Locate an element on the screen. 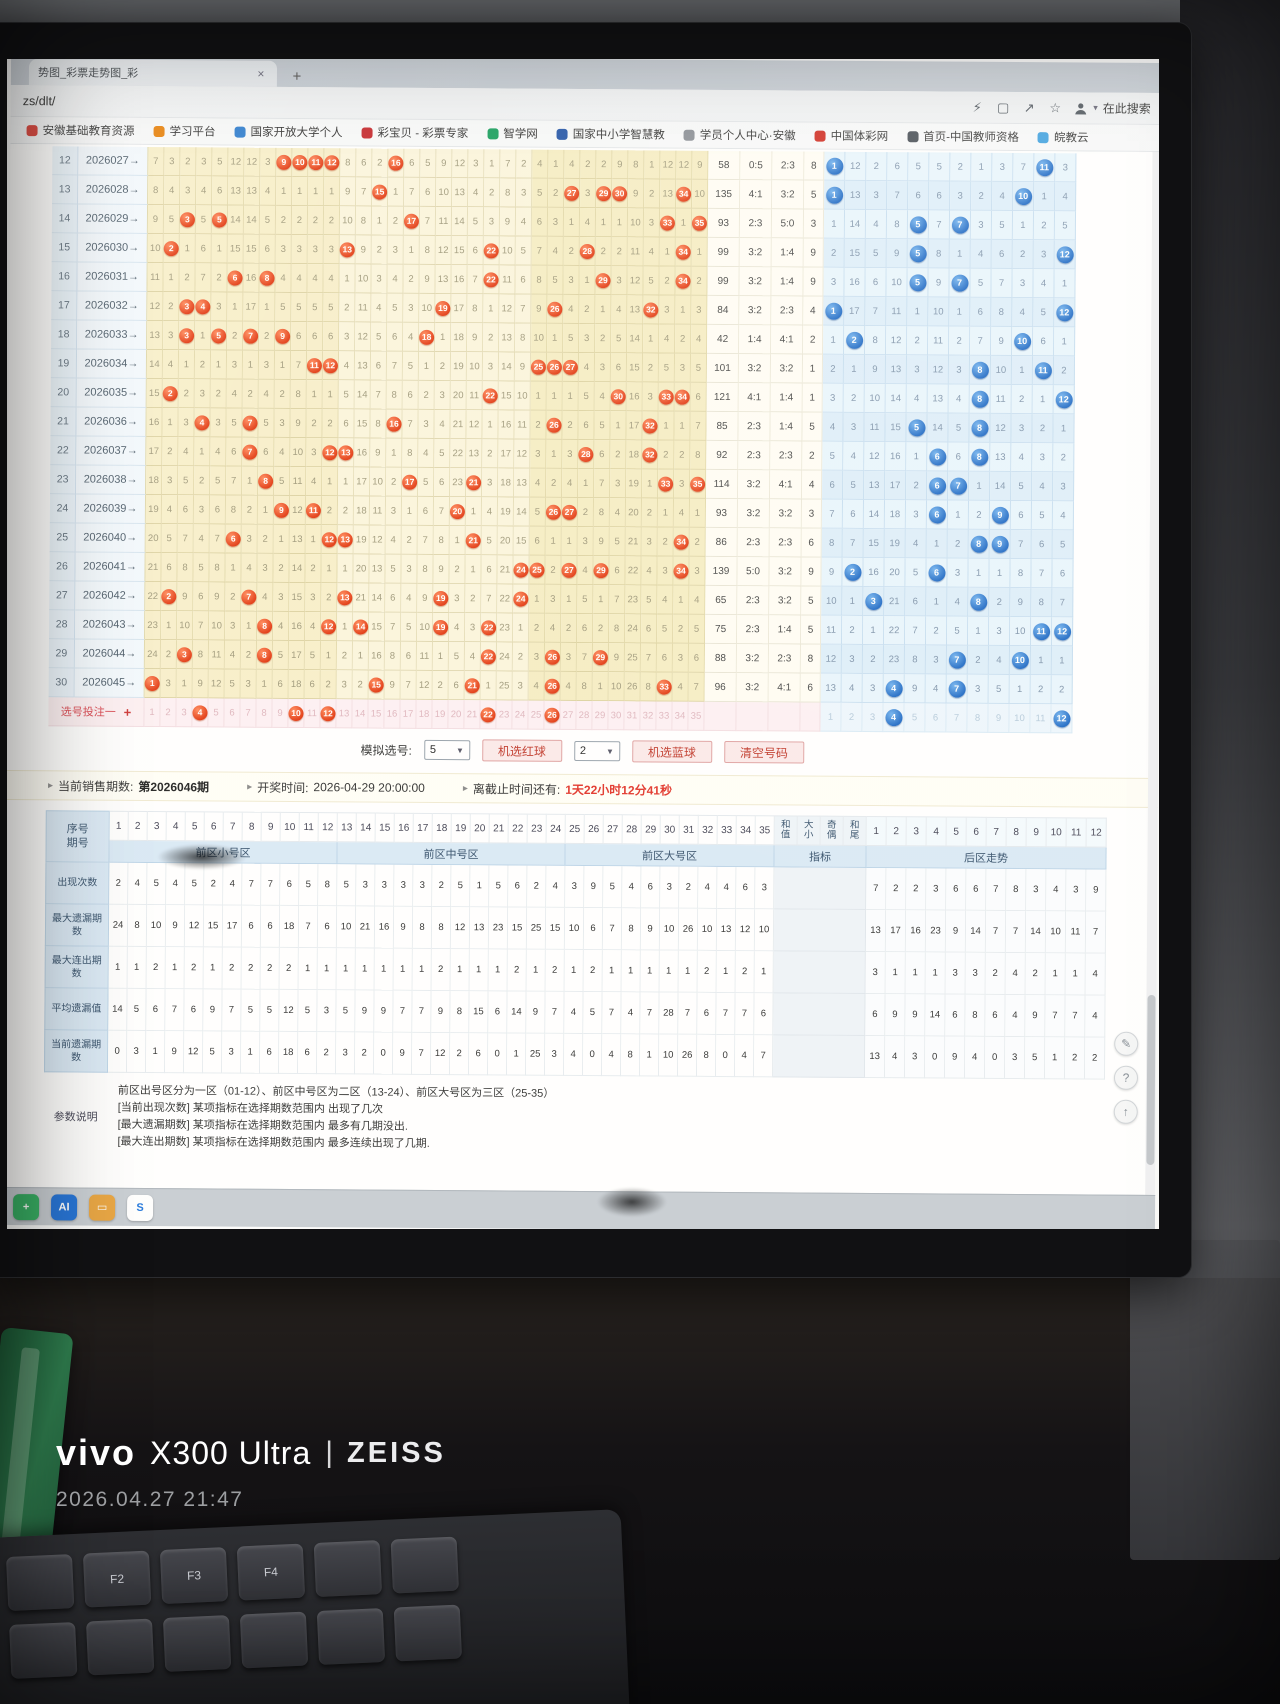 The width and height of the screenshot is (1280, 1704). bookmark-item: 国家开放大学个人 is located at coordinates (288, 132).